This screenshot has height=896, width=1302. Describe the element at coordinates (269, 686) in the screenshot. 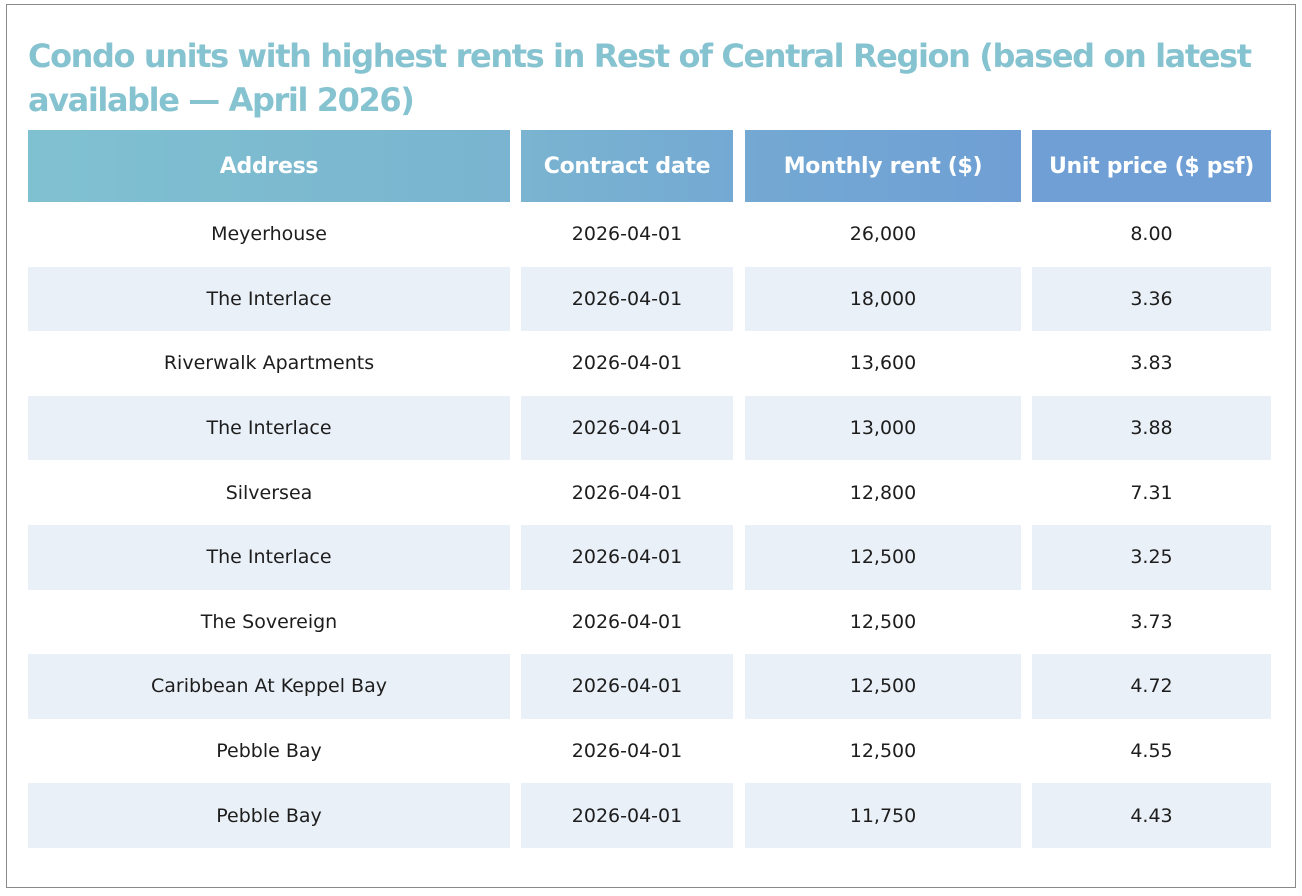

I see `cell-address: Caribbean At Keppel Bay` at that location.